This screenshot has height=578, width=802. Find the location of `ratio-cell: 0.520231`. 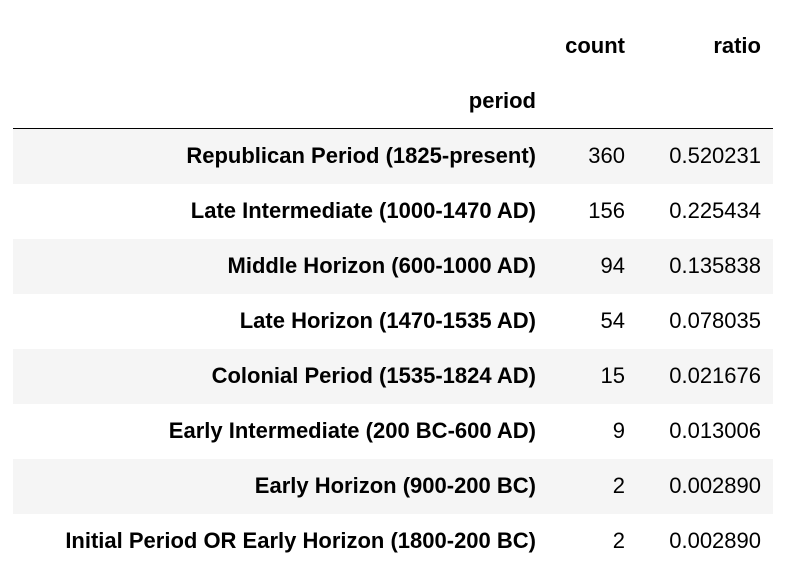

ratio-cell: 0.520231 is located at coordinates (715, 156).